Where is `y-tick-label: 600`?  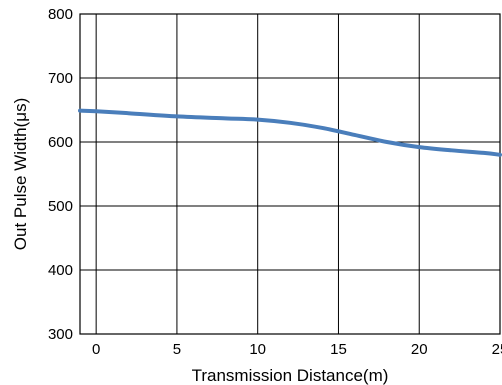
y-tick-label: 600 is located at coordinates (60, 142).